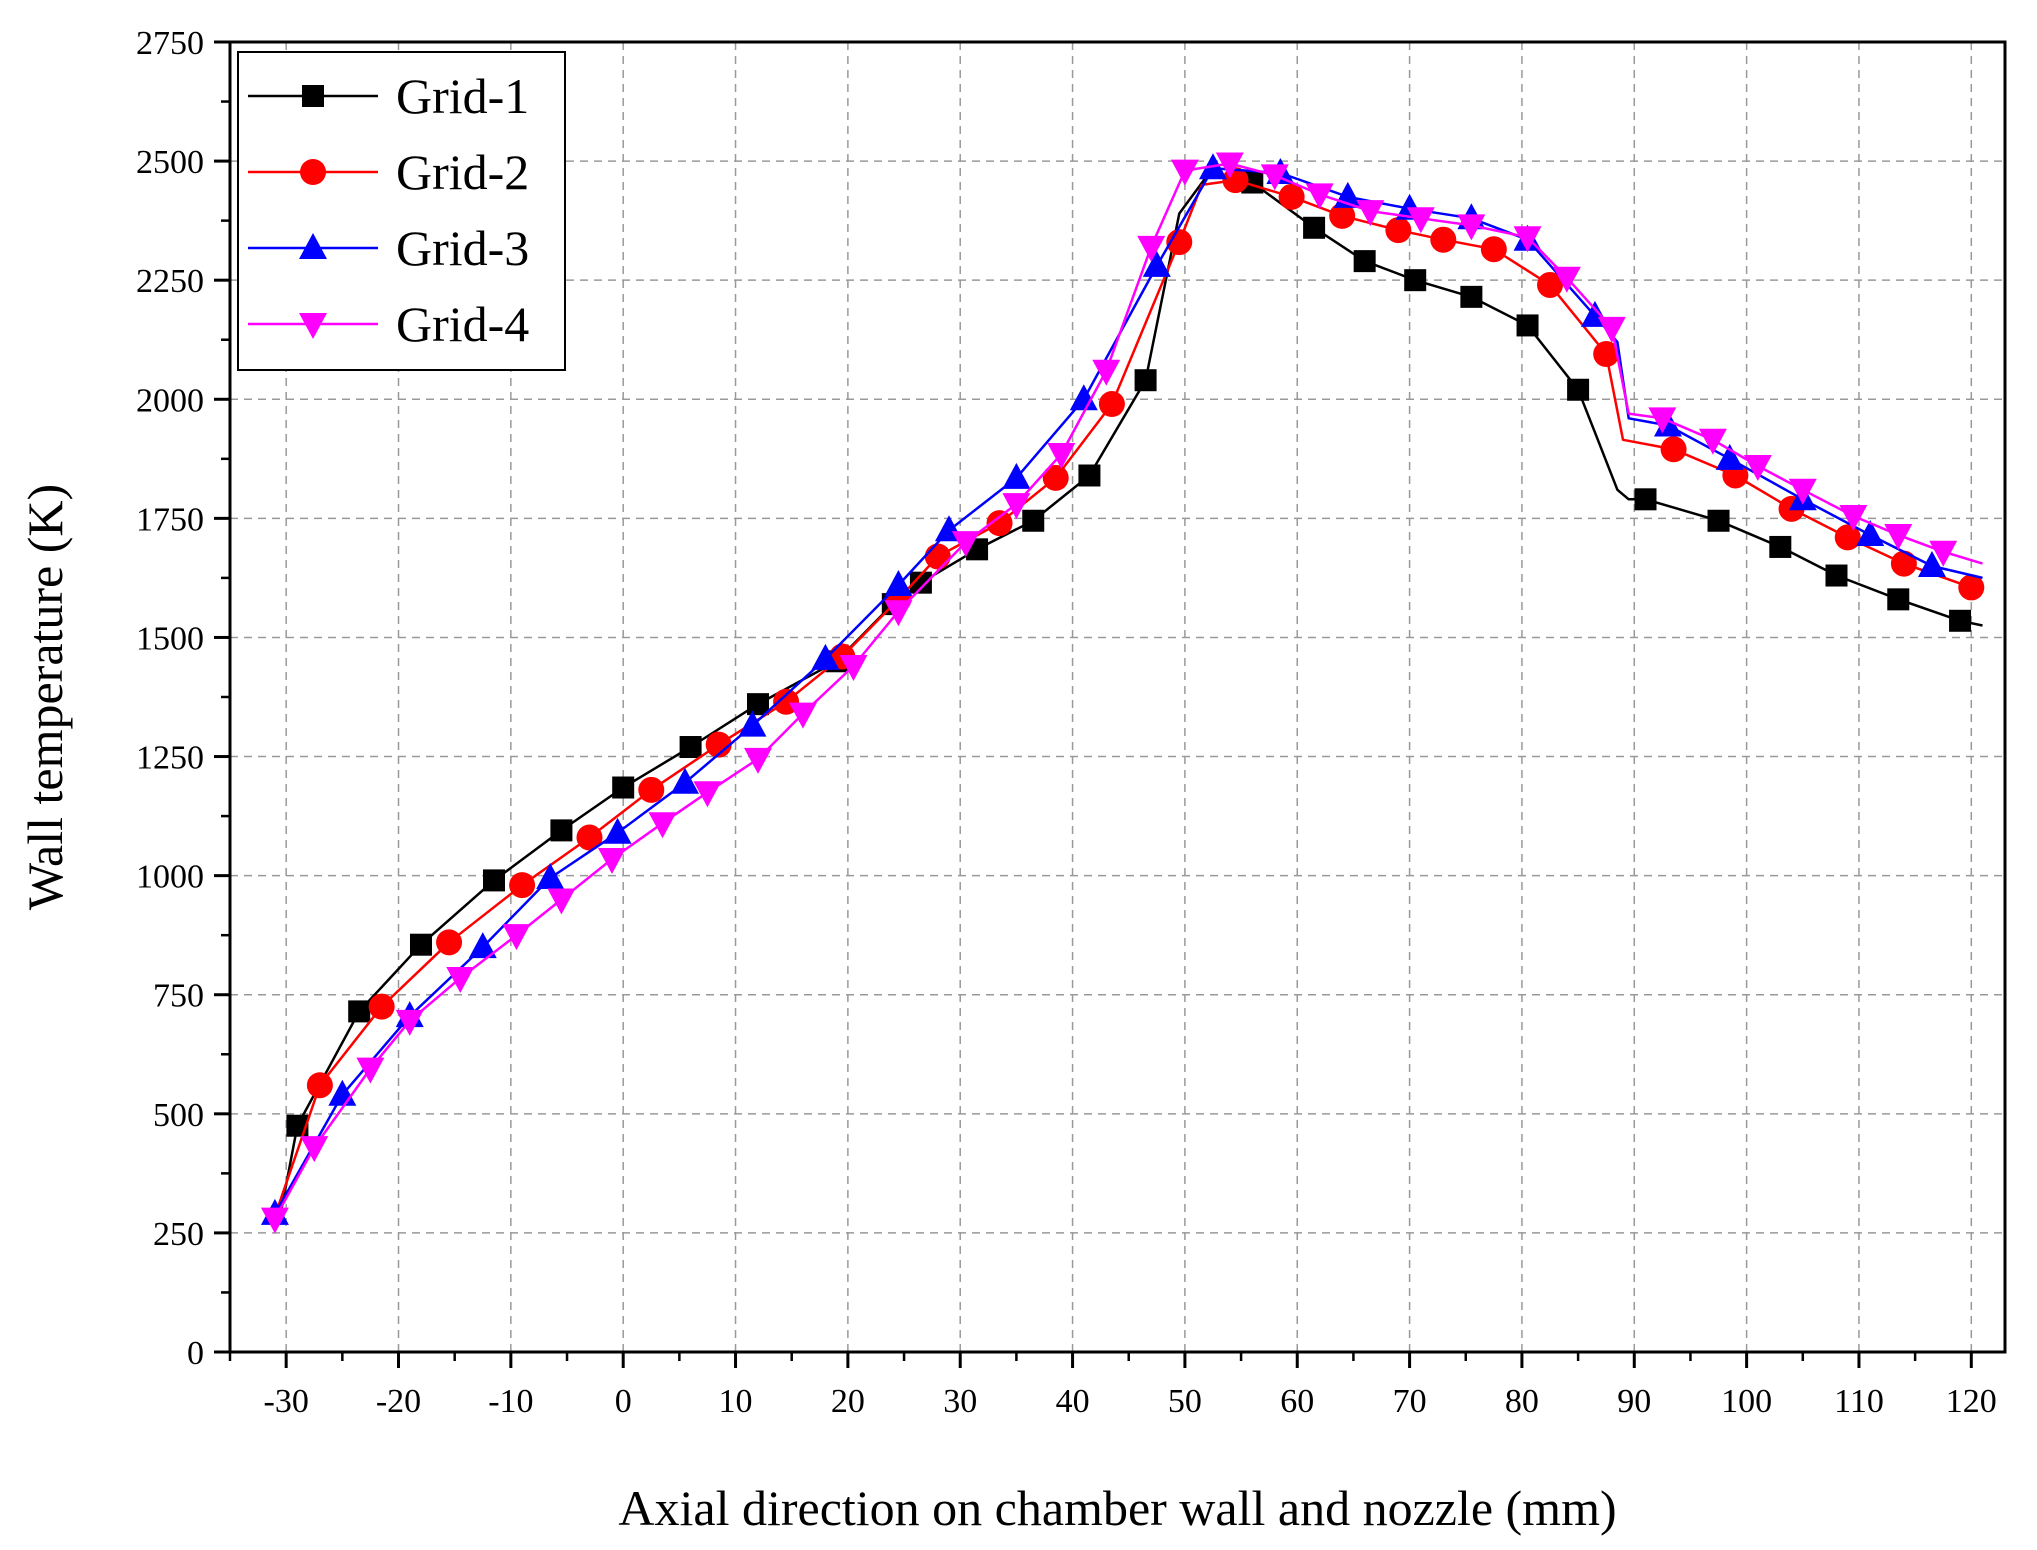 Image resolution: width=2037 pixels, height=1550 pixels. I want to click on legend-entries: Grid-1 Grid-2 Grid-3 Grid-4, so click(388, 210).